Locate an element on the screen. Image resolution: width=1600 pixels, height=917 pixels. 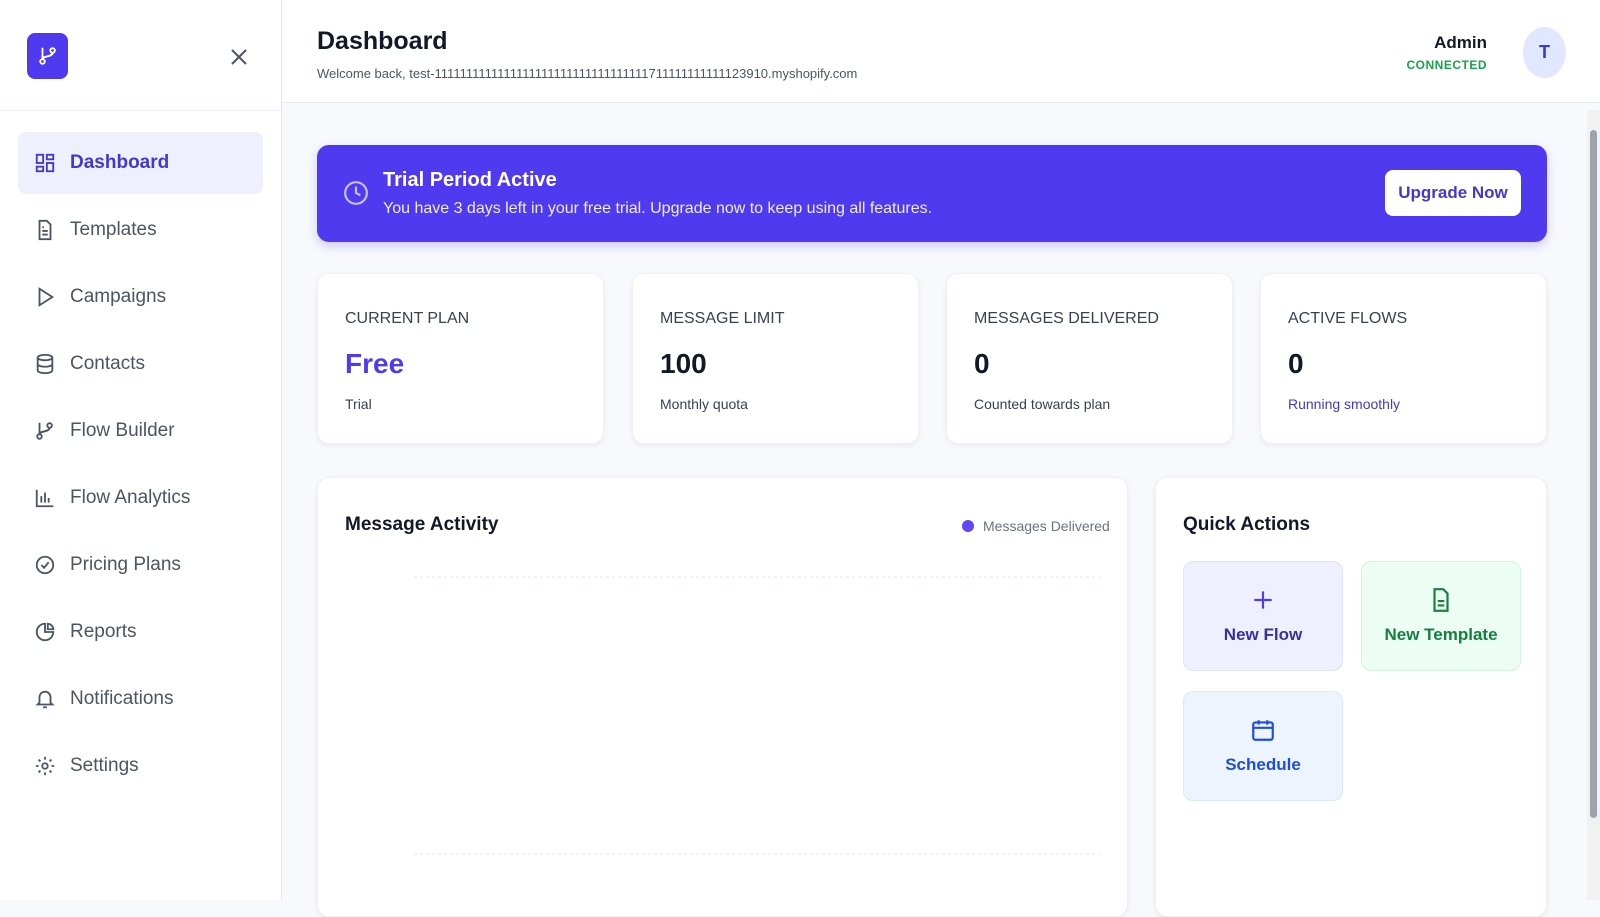
clock-icon is located at coordinates (356, 193).